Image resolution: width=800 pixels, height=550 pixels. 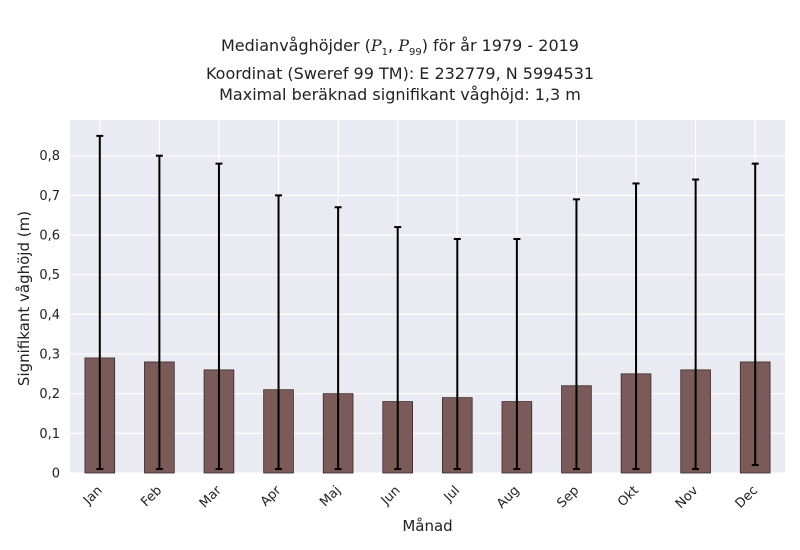 What do you see at coordinates (568, 497) in the screenshot?
I see `x-tick-label: Sep` at bounding box center [568, 497].